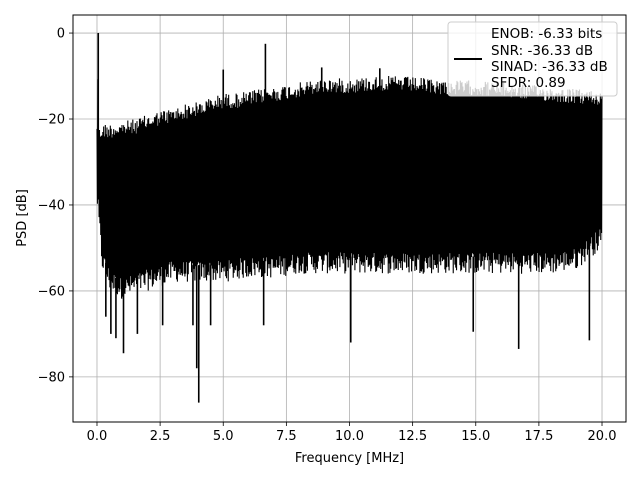 The width and height of the screenshot is (640, 480). What do you see at coordinates (160, 436) in the screenshot?
I see `x-tick-label: 2.5` at bounding box center [160, 436].